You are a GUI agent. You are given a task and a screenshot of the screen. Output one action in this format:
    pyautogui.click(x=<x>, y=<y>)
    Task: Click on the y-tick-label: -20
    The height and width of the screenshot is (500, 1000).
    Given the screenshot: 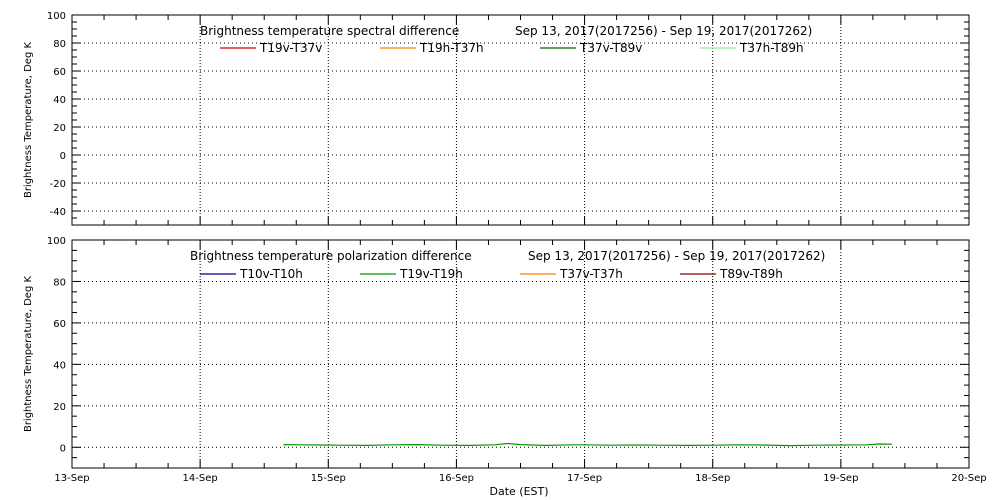 What is the action you would take?
    pyautogui.click(x=58, y=184)
    